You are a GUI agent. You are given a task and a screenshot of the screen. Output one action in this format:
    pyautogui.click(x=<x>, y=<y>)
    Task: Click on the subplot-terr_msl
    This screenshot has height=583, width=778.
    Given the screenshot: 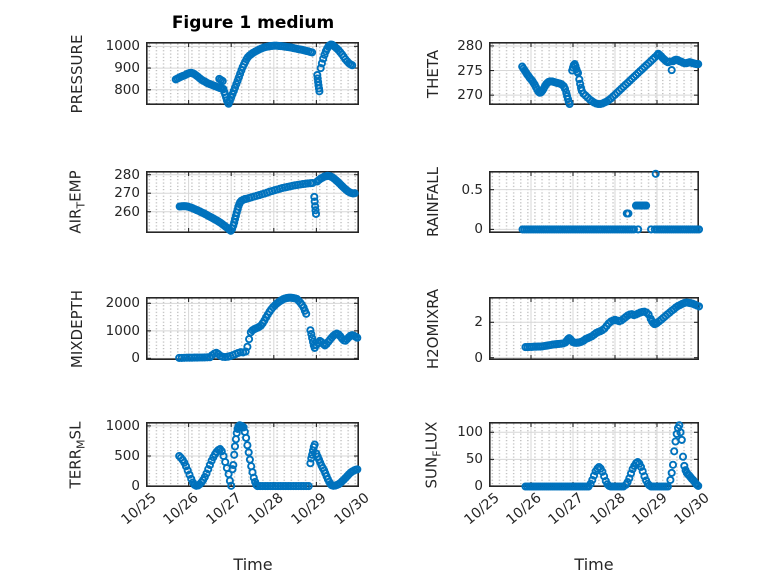 What is the action you would take?
    pyautogui.click(x=254, y=456)
    